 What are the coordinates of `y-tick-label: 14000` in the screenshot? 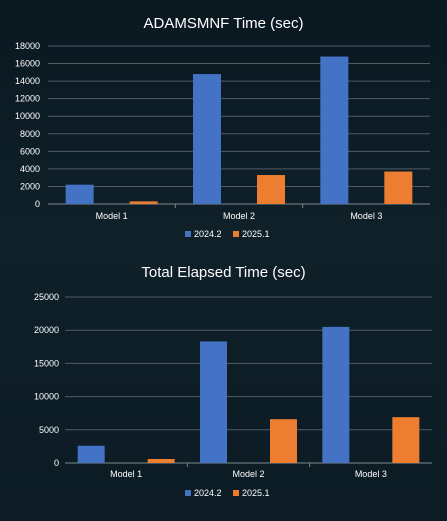 It's located at (27, 81).